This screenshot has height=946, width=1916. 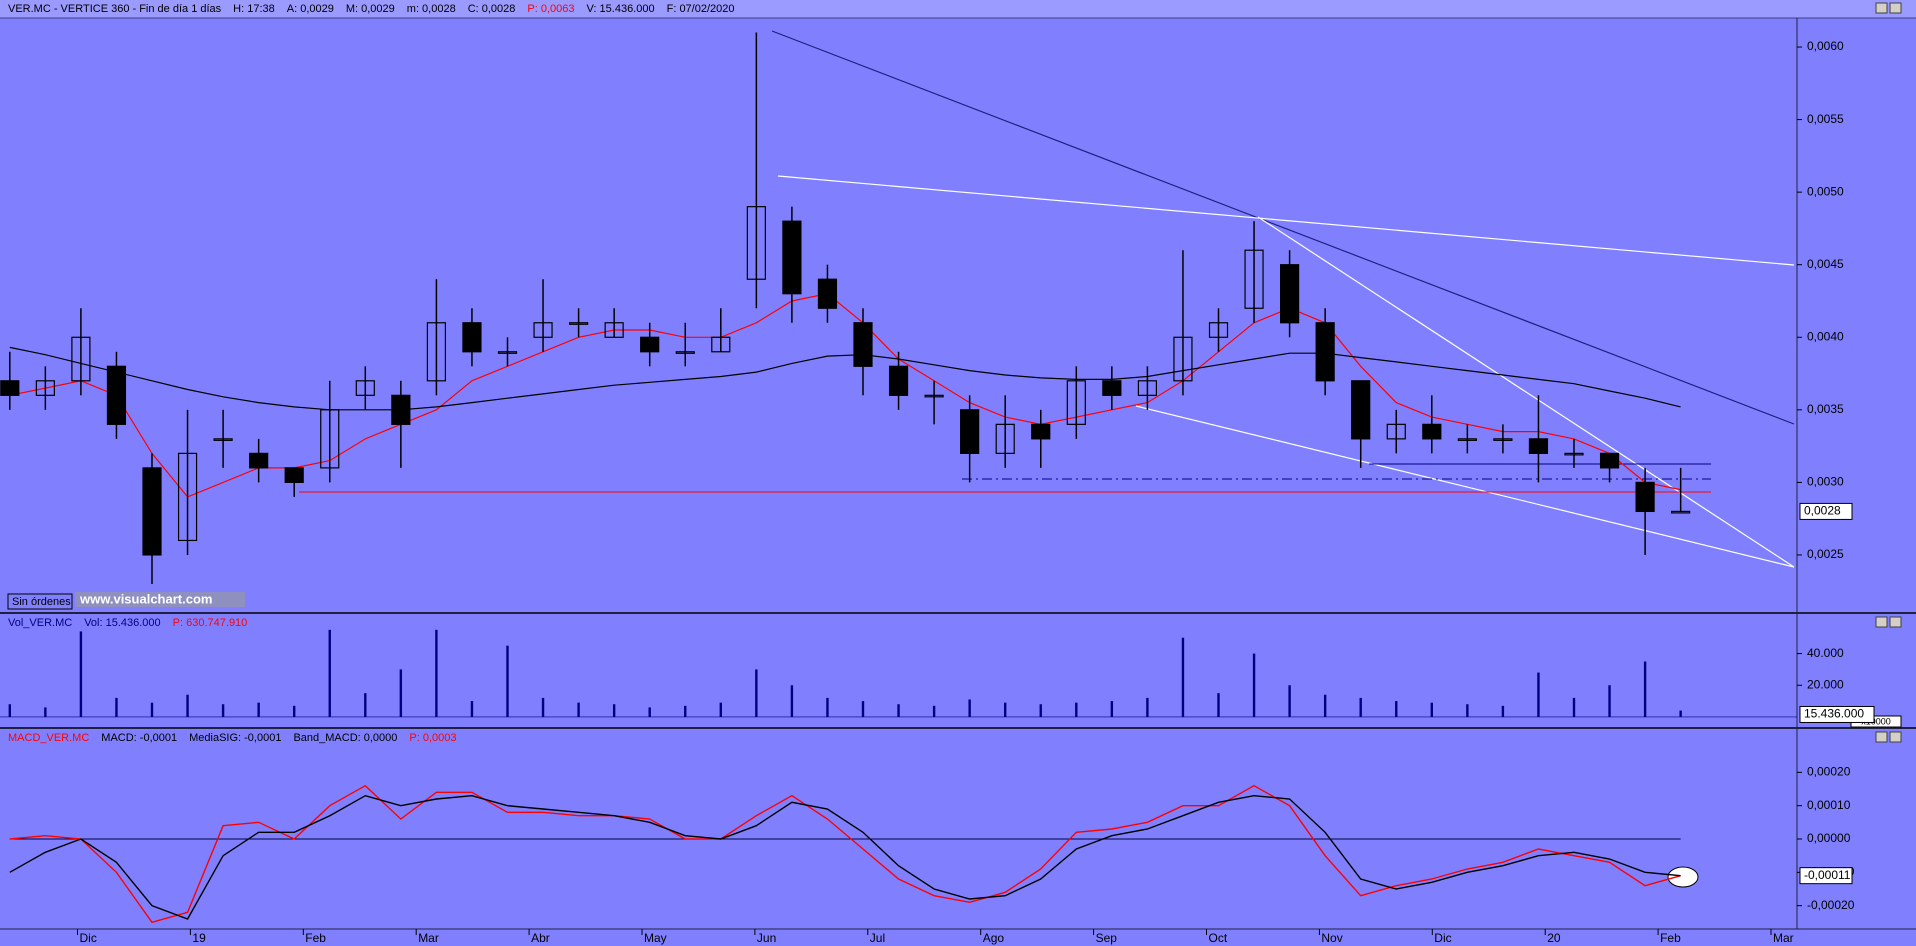 I want to click on status-label: Sin órdenes, so click(x=41, y=602).